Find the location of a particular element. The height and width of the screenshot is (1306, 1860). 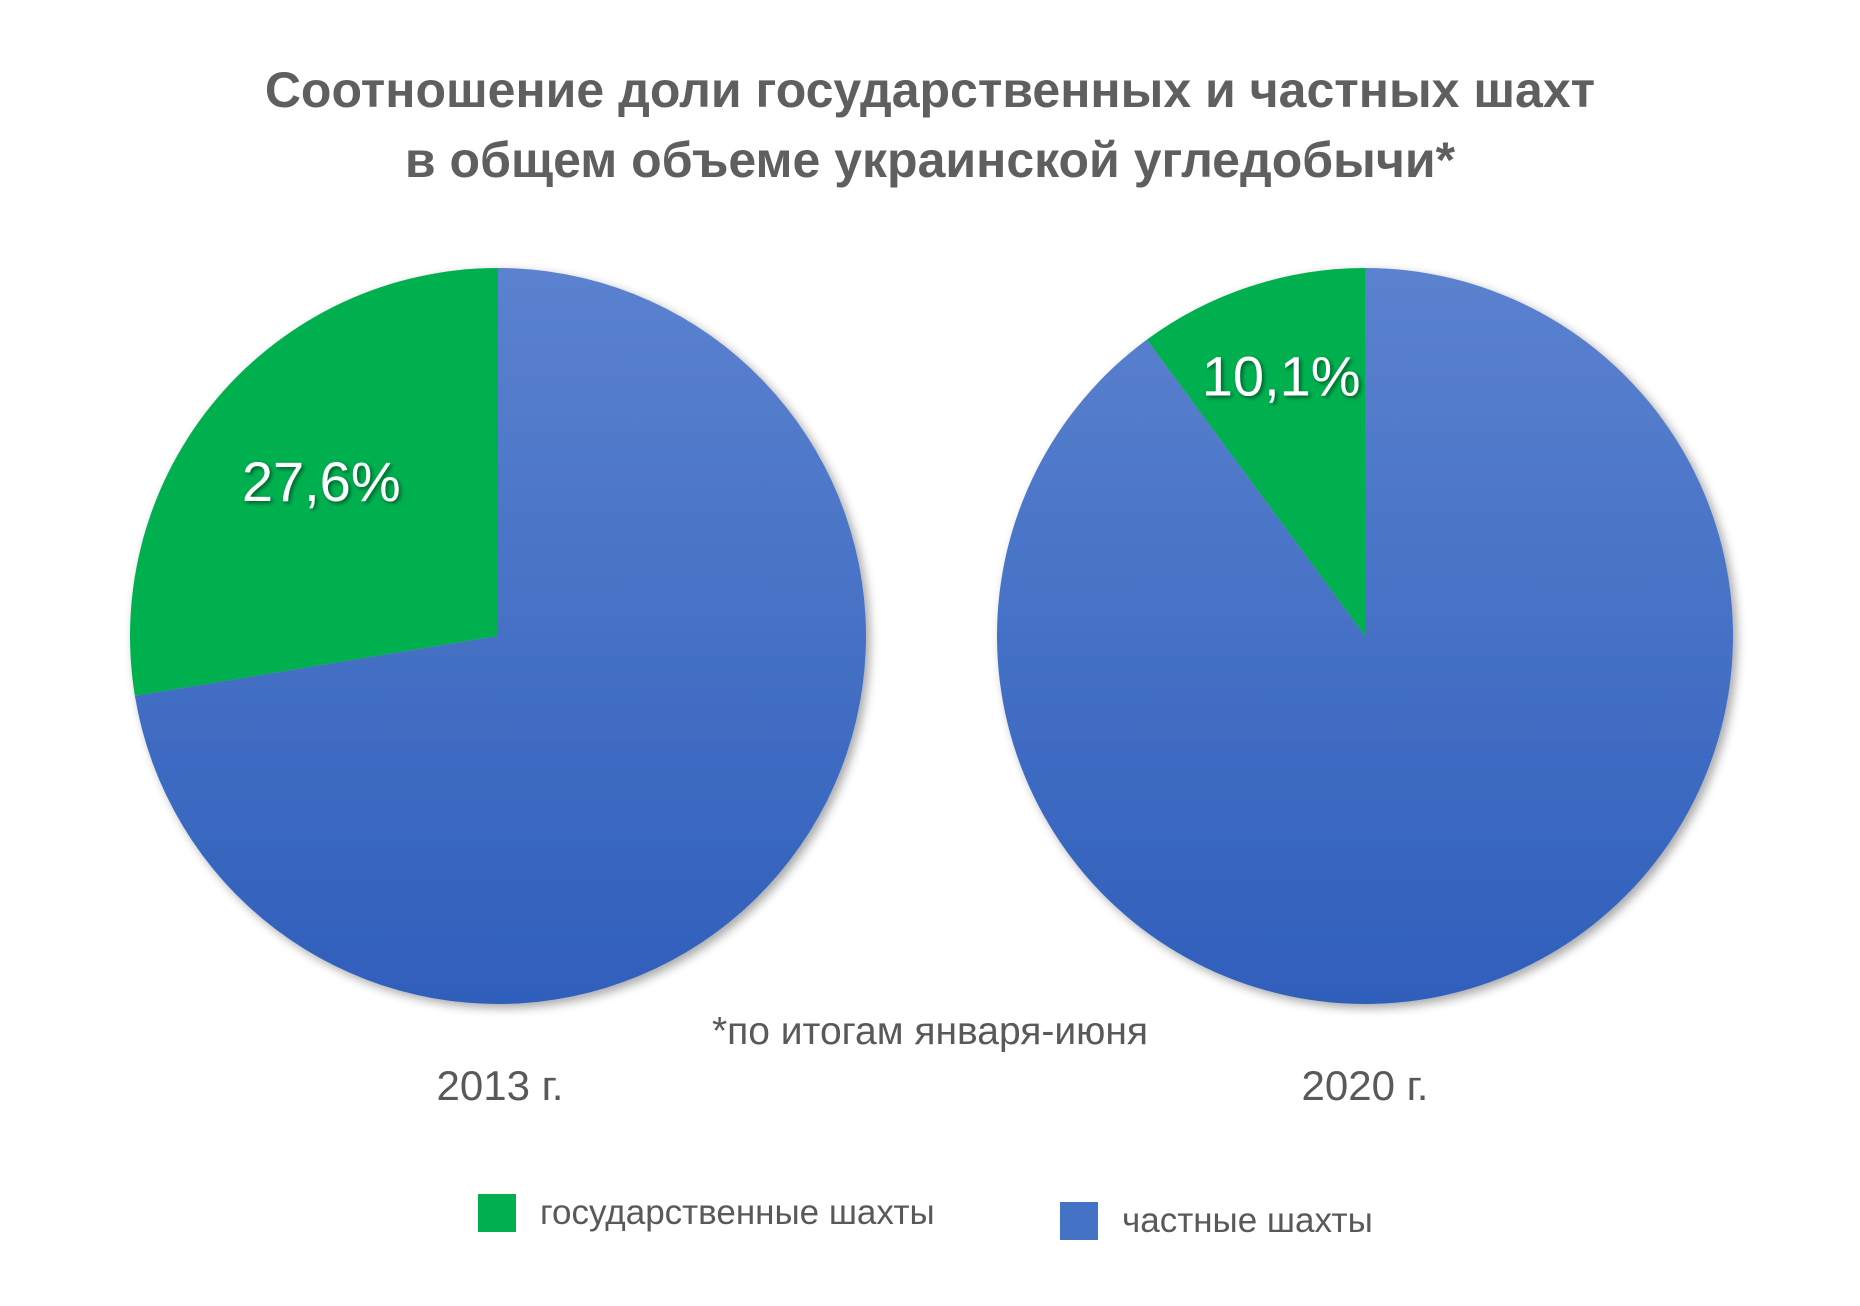

slice-data-label: 10,1% is located at coordinates (1281, 376).